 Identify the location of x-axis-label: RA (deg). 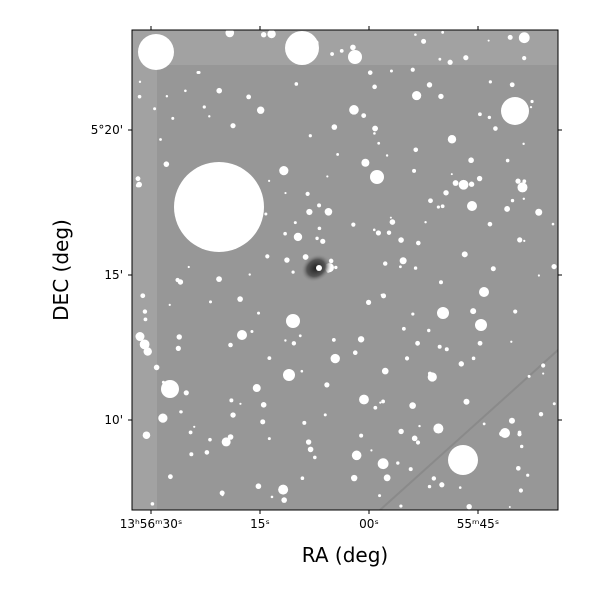
(345, 555).